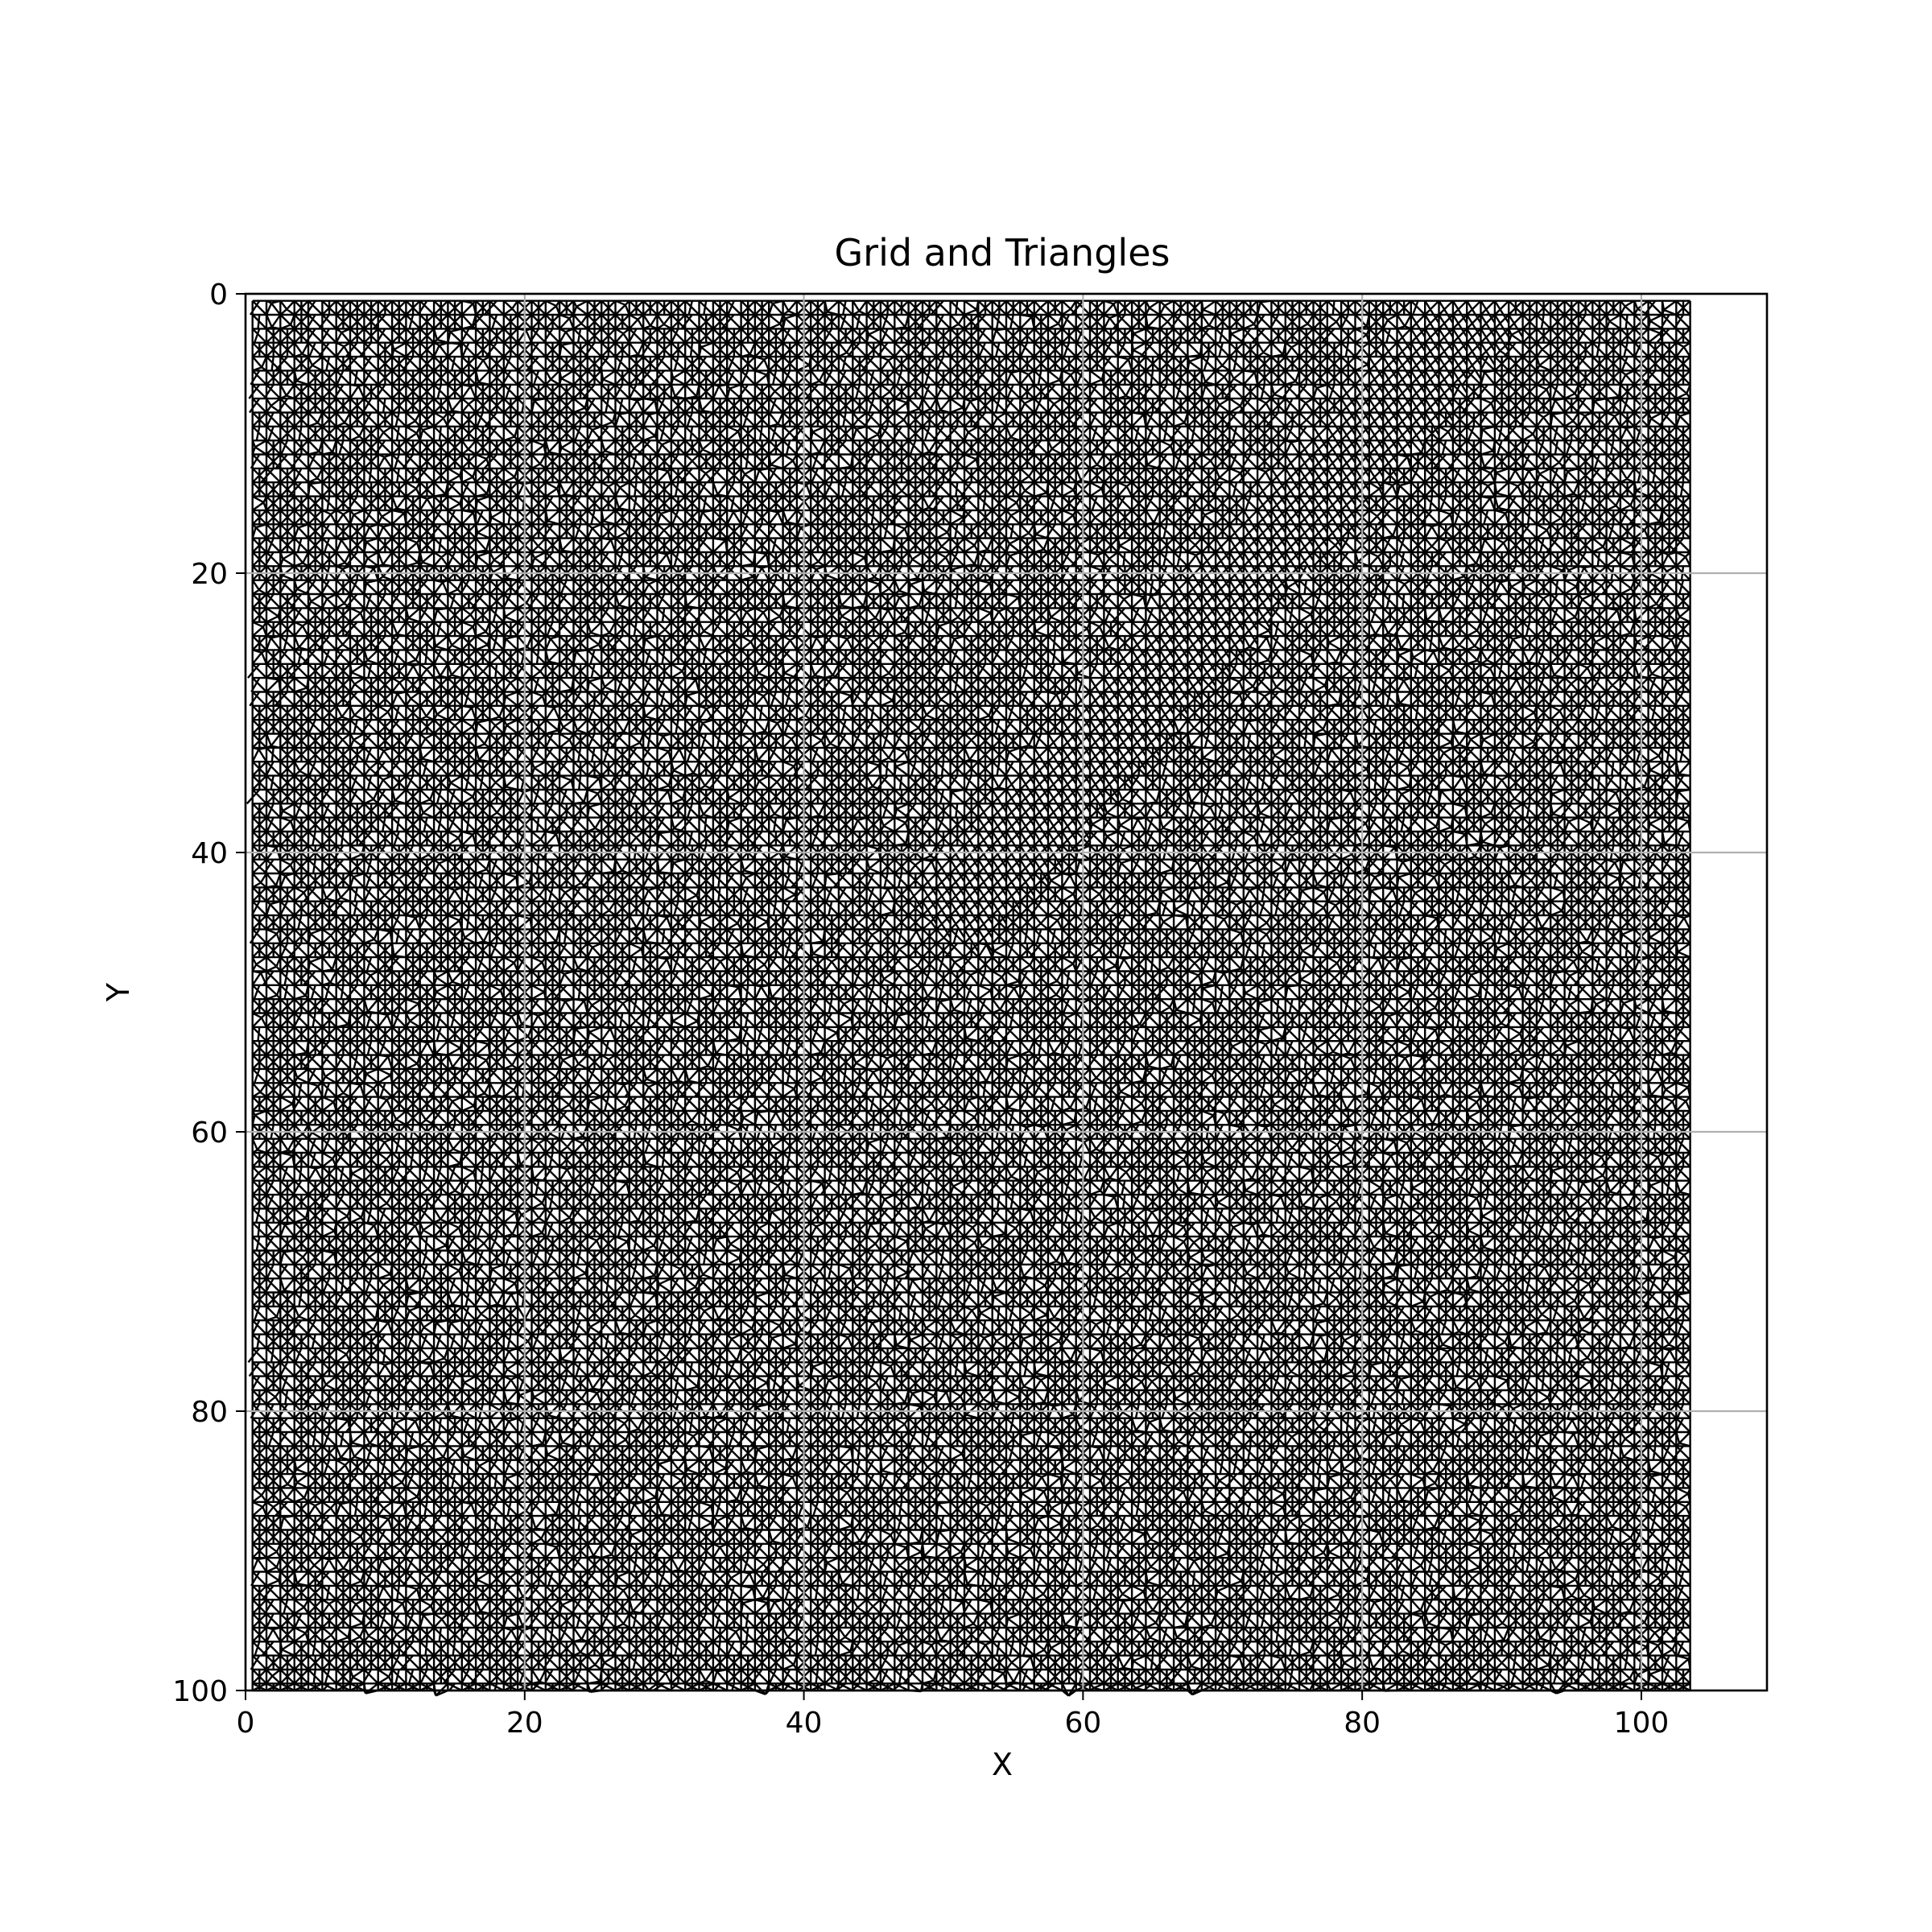  What do you see at coordinates (200, 1691) in the screenshot?
I see `y-tick-label: 100` at bounding box center [200, 1691].